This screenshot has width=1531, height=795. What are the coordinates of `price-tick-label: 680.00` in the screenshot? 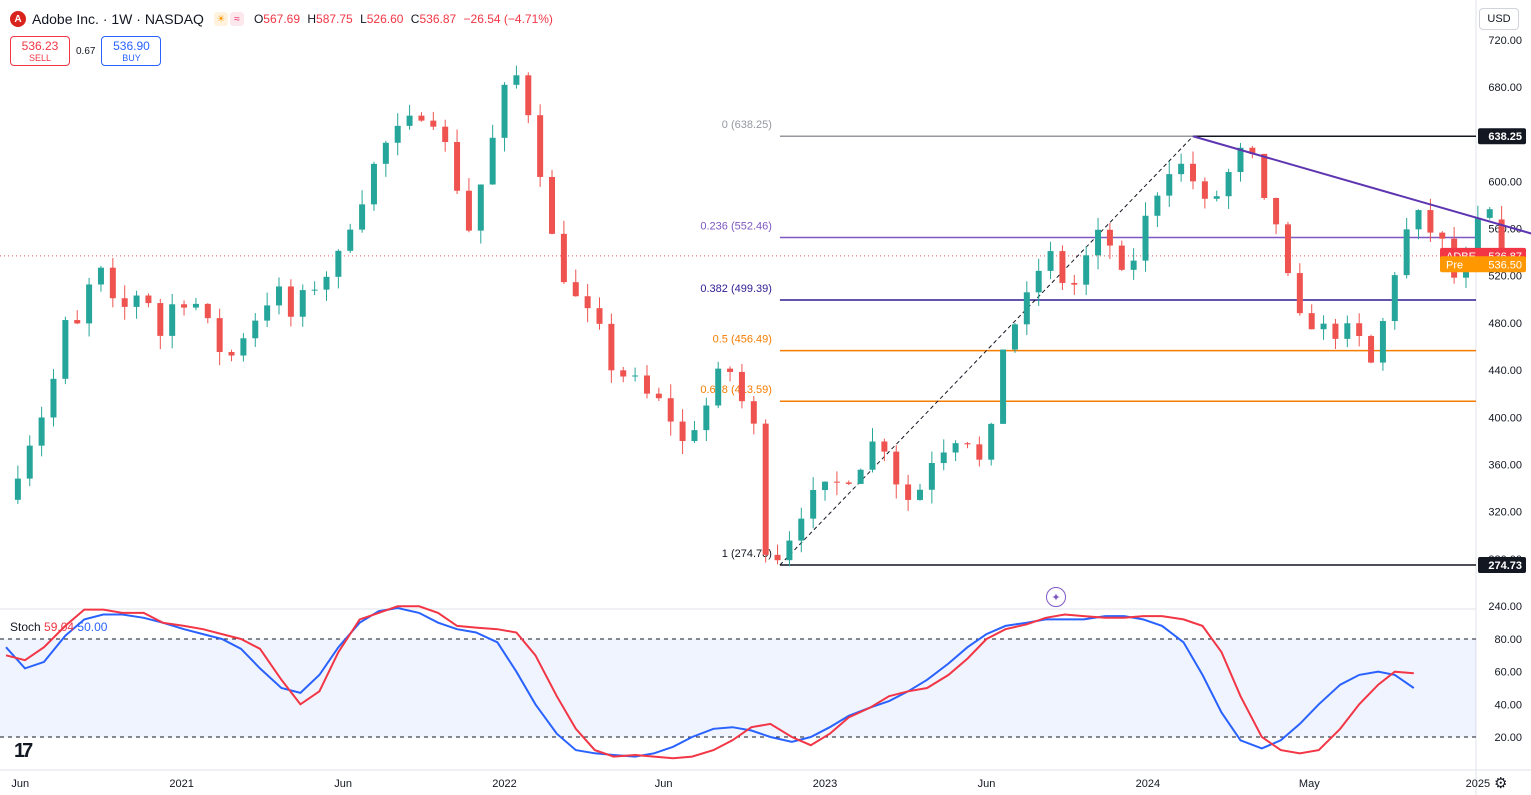 It's located at (1505, 88).